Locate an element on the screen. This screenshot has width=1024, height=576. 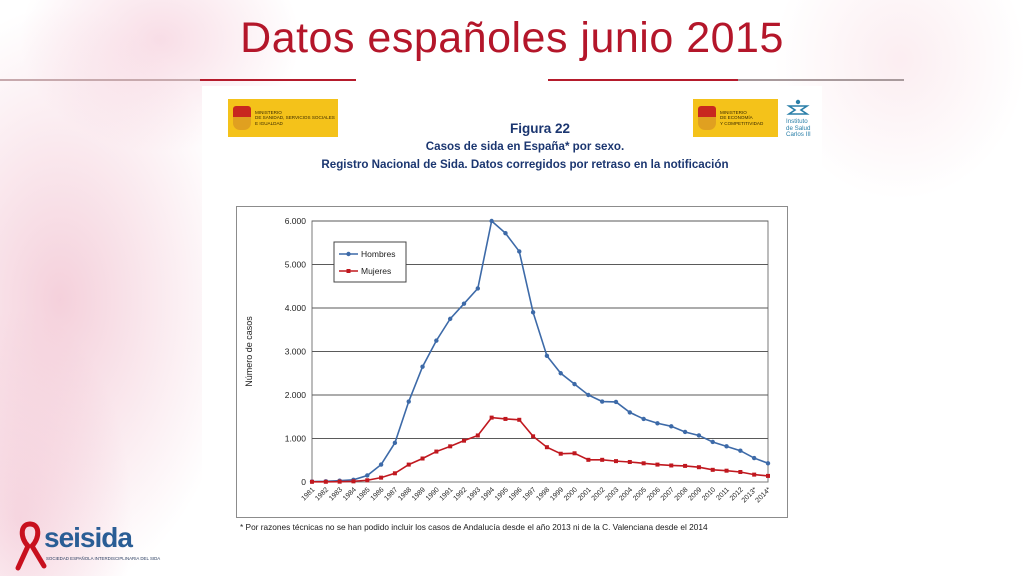
x-tick-label: 1995 is located at coordinates (502, 494).